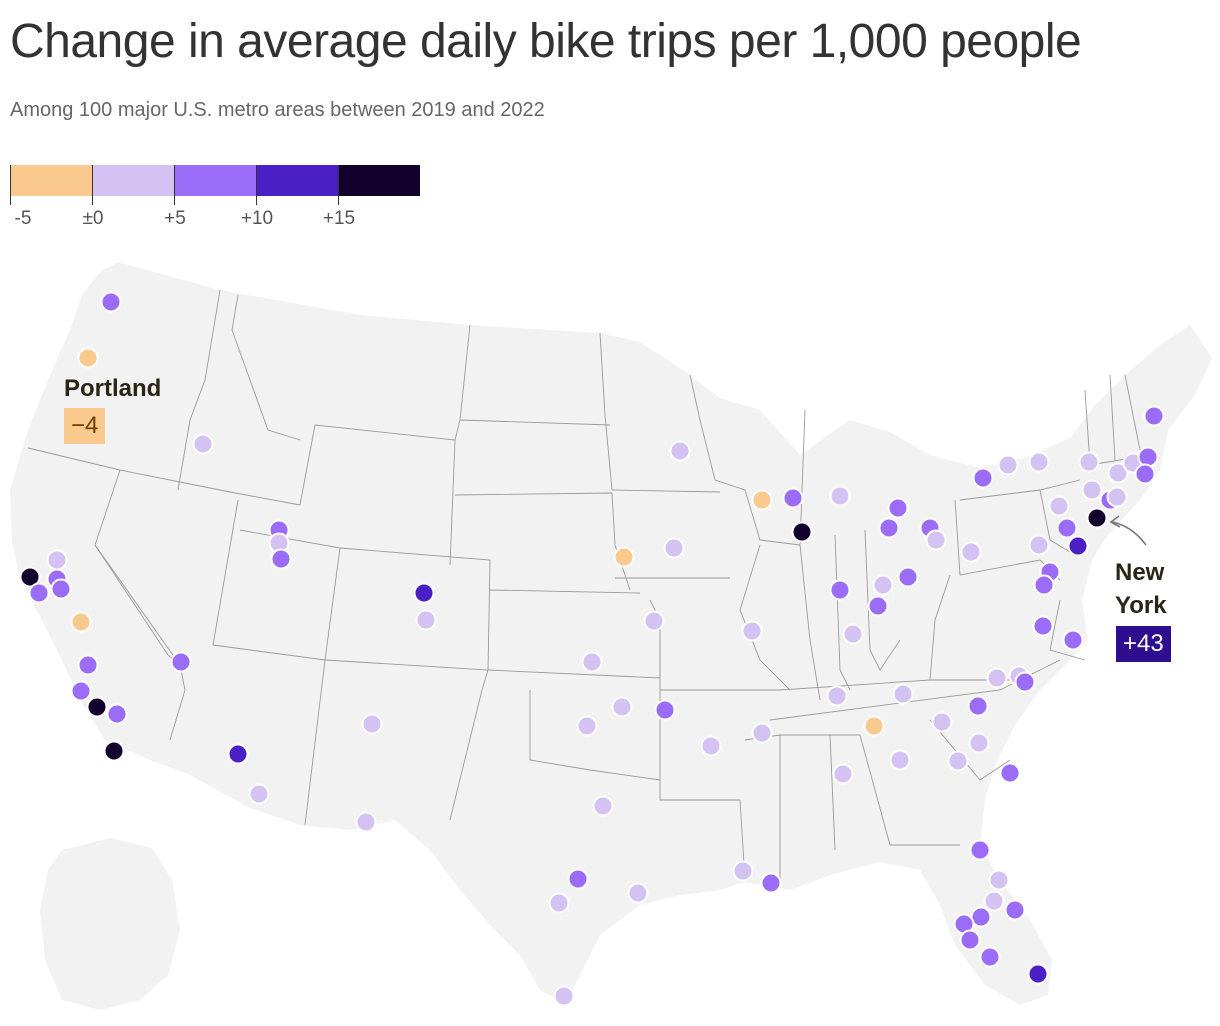  What do you see at coordinates (257, 218) in the screenshot?
I see `legend-label-plus10: +10` at bounding box center [257, 218].